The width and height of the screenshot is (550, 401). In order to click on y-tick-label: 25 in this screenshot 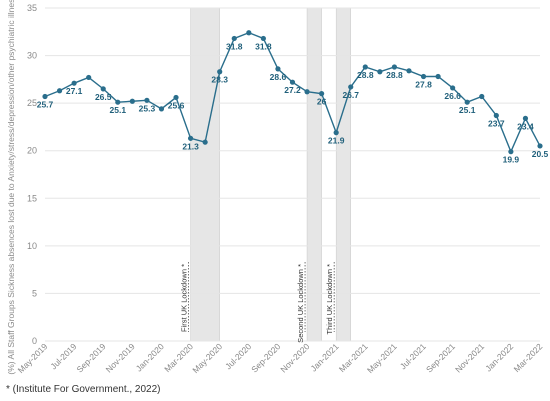, I will do `click(32, 103)`.